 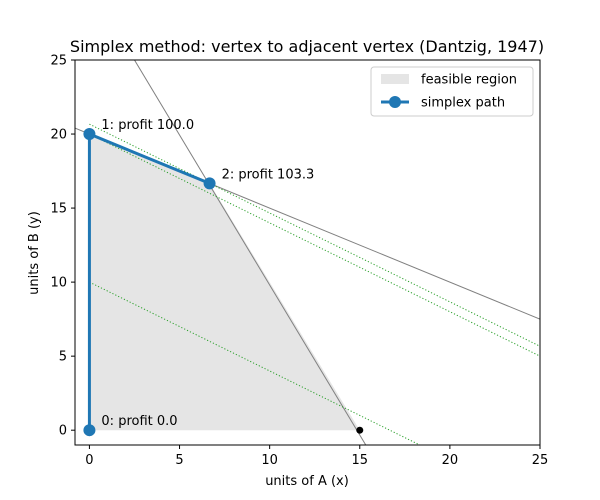 I want to click on legend: feasible region simplex path, so click(x=452, y=91).